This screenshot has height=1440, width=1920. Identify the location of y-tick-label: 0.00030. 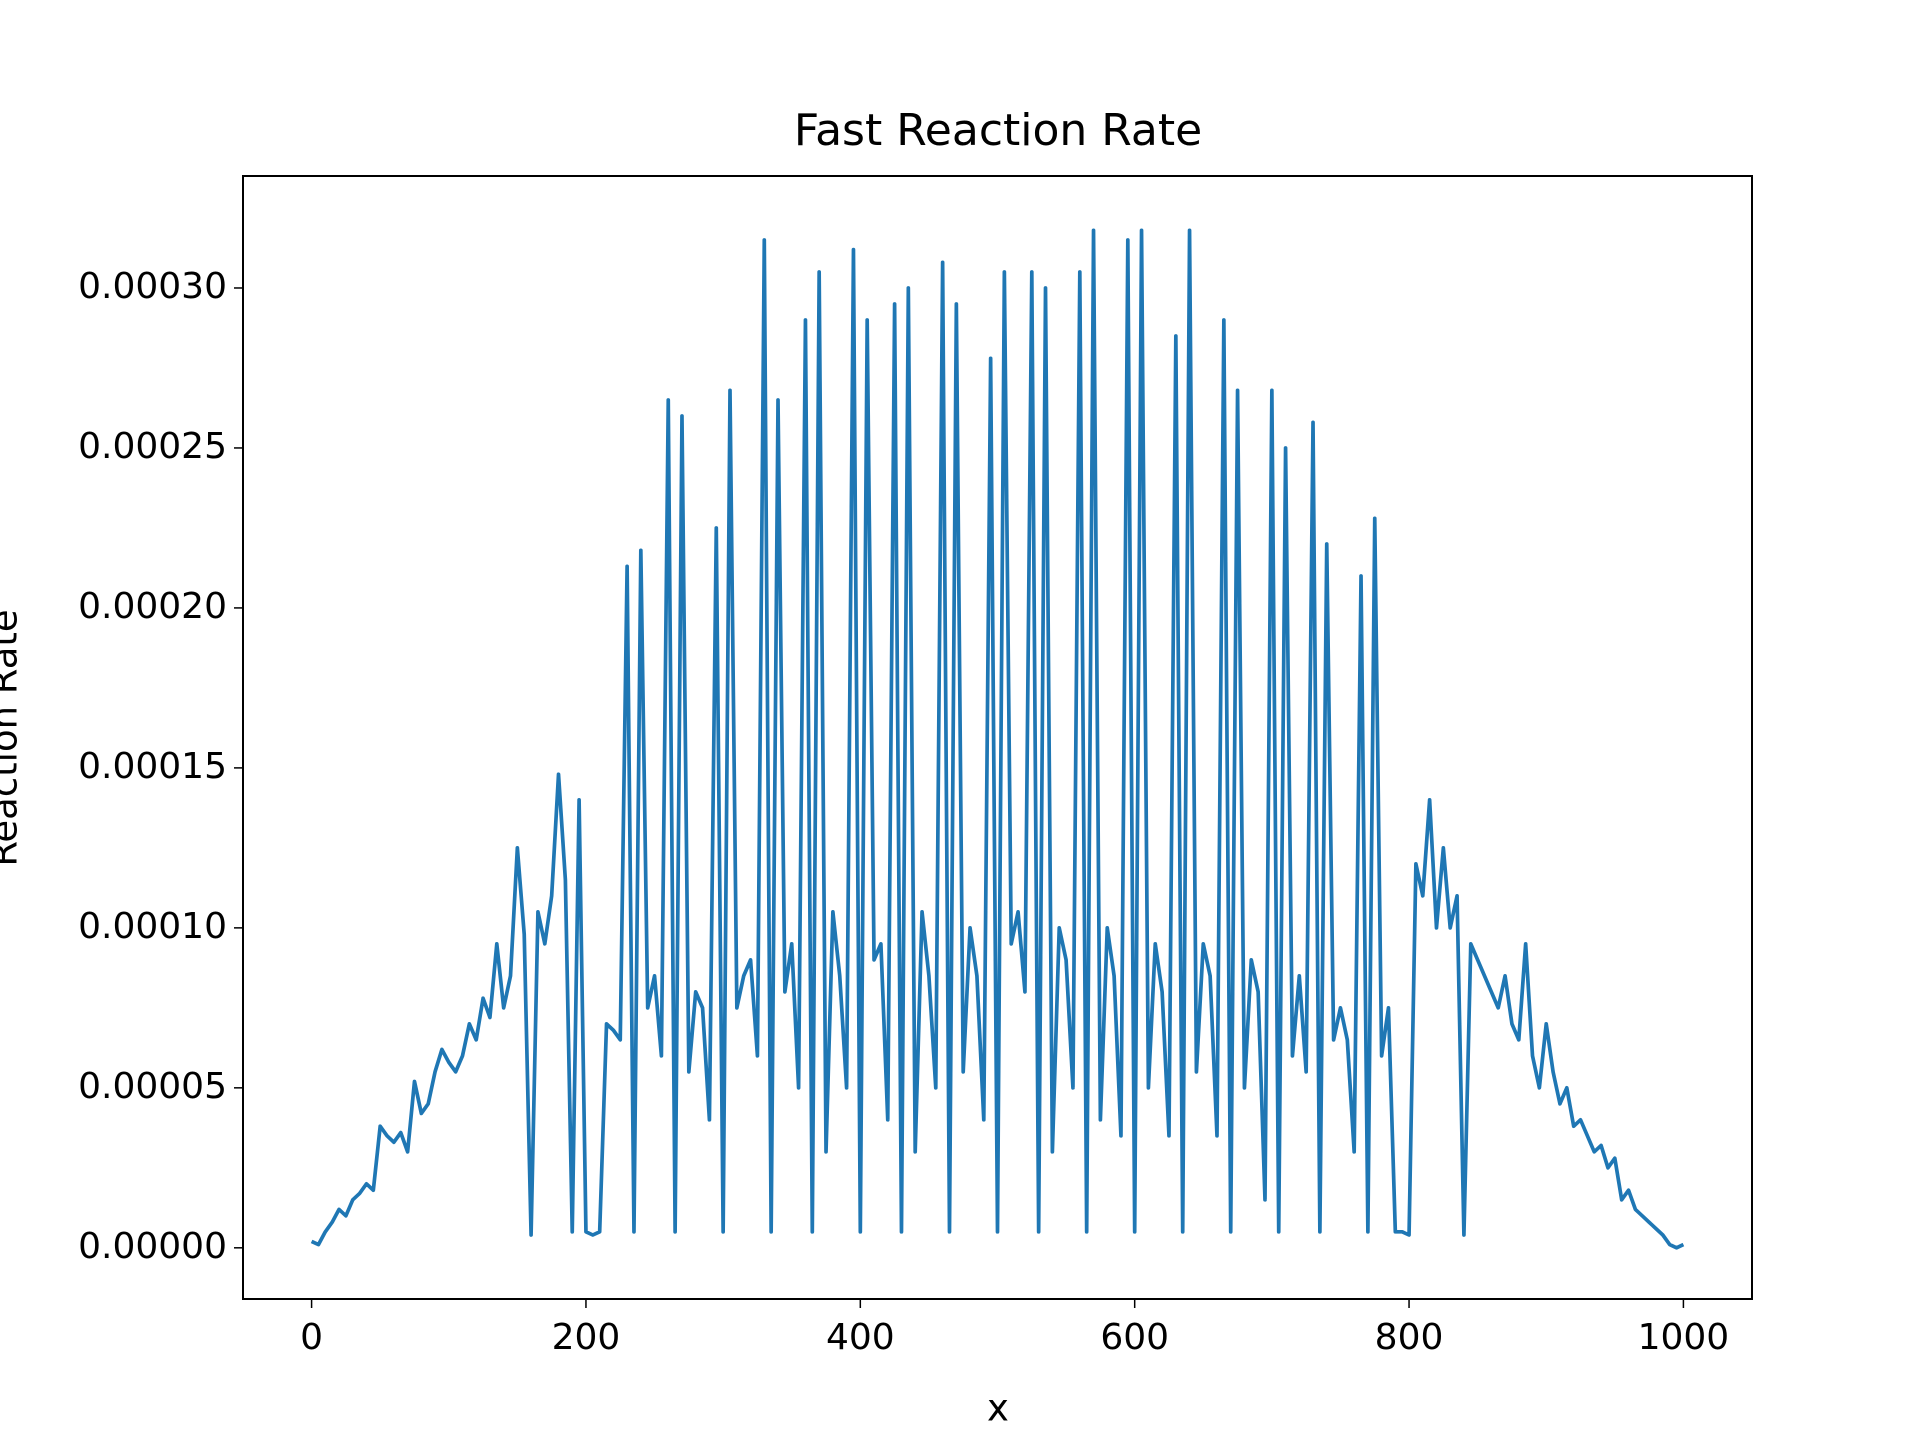
(152, 286).